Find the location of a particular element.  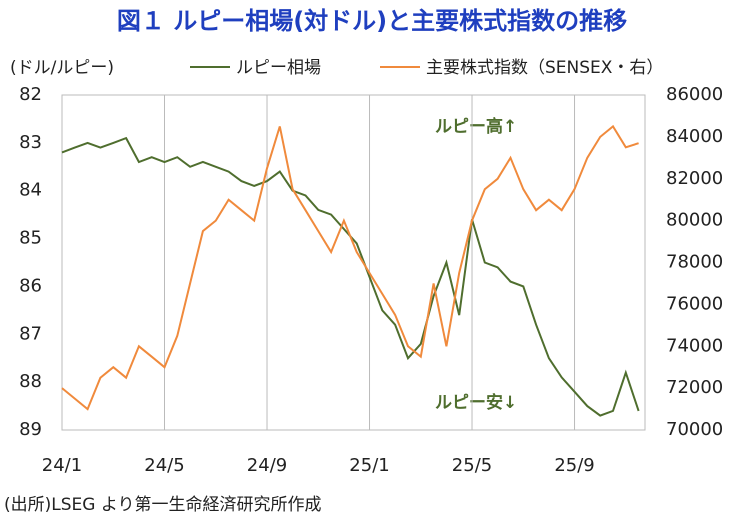

y-tick-label: 88 is located at coordinates (30, 381).